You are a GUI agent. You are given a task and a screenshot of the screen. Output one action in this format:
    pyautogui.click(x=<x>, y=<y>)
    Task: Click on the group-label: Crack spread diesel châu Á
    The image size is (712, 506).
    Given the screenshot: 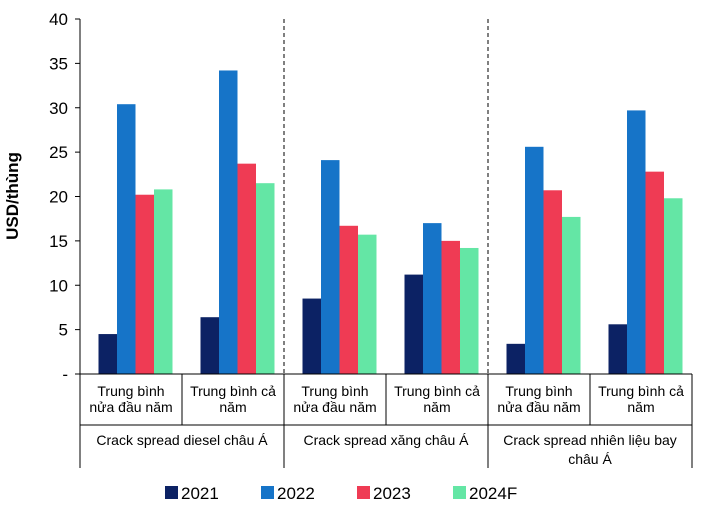 What is the action you would take?
    pyautogui.click(x=182, y=440)
    